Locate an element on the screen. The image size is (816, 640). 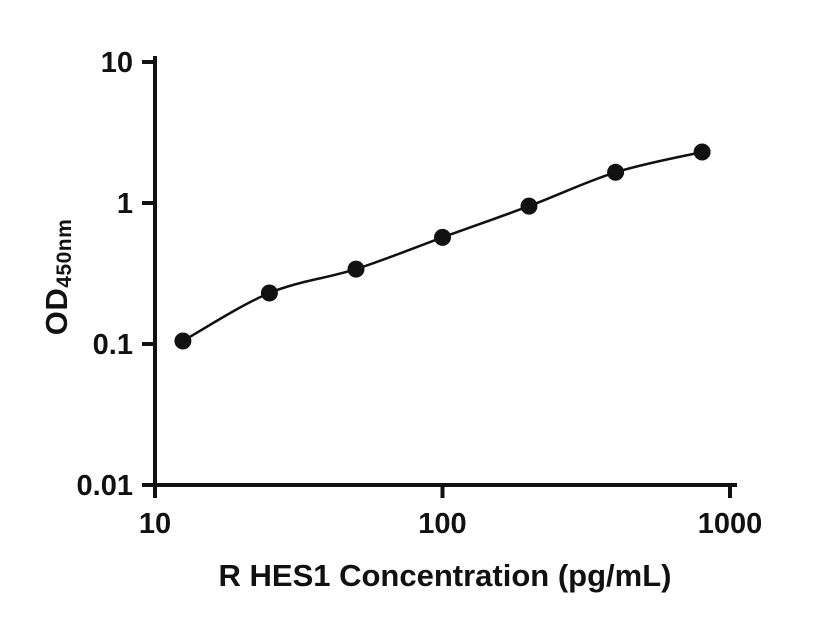
y-tick-label: 0.1 is located at coordinates (113, 345).